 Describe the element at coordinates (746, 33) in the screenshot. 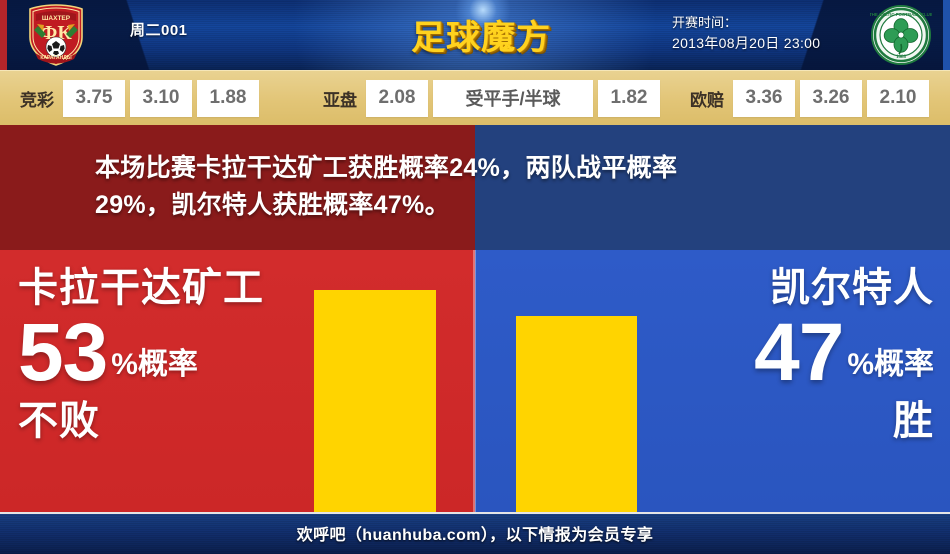

I see `kickoff-info: 开赛时间： 2013年08月20日 23:00` at that location.